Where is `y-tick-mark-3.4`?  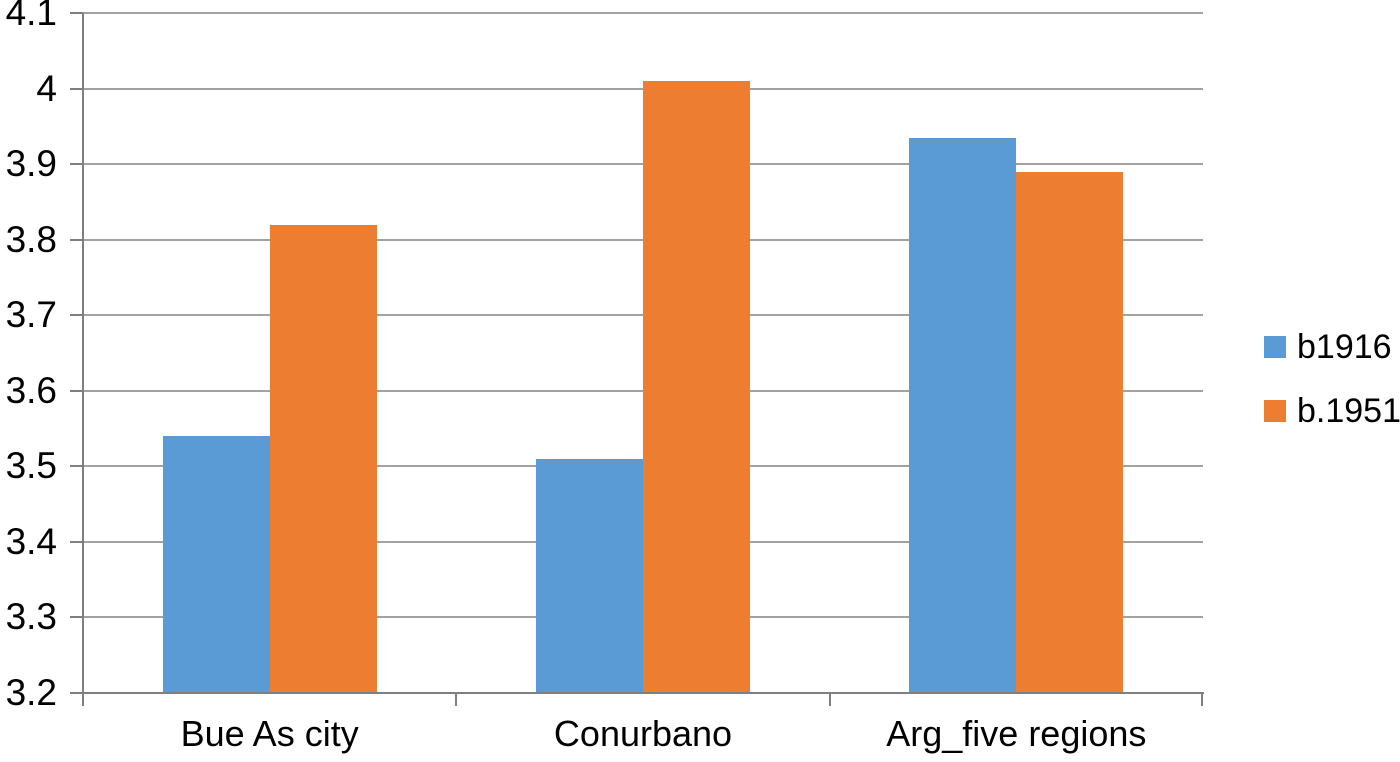
y-tick-mark-3.4 is located at coordinates (78, 541).